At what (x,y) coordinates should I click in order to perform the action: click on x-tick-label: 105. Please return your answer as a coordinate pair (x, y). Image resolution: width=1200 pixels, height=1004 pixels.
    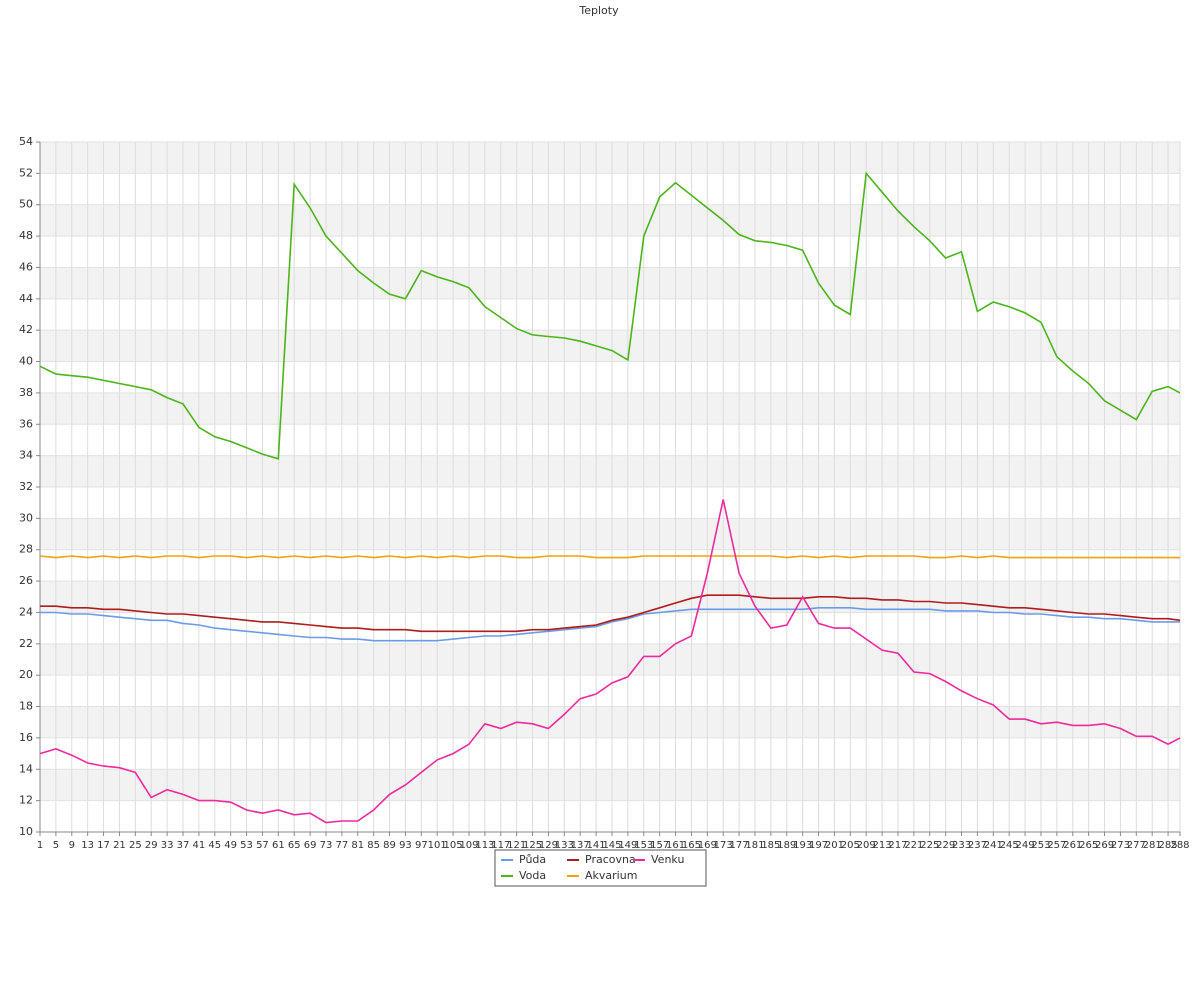
    Looking at the image, I should click on (453, 845).